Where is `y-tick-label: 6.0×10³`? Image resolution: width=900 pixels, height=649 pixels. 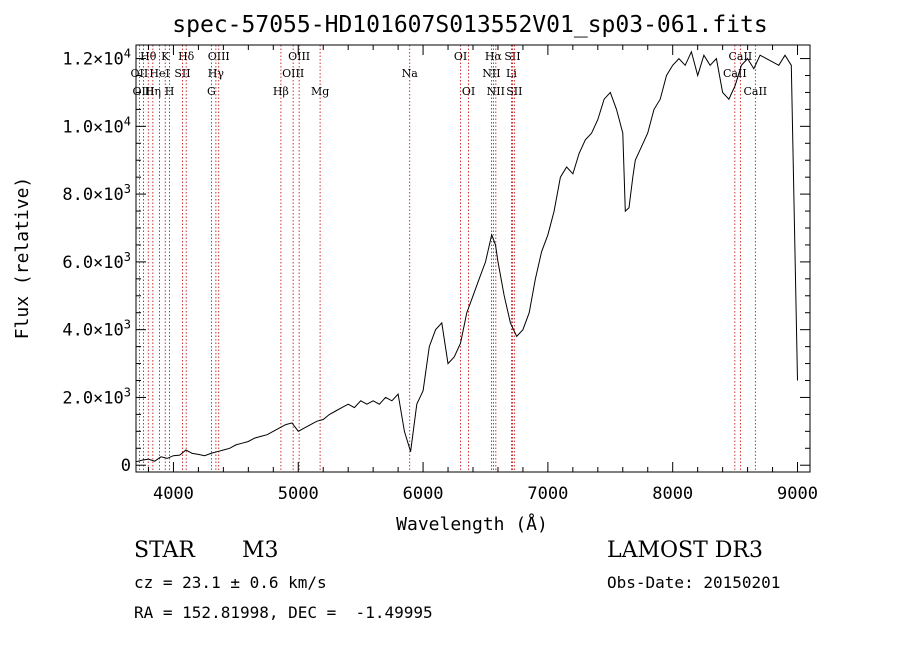 y-tick-label: 6.0×10³ is located at coordinates (96, 261).